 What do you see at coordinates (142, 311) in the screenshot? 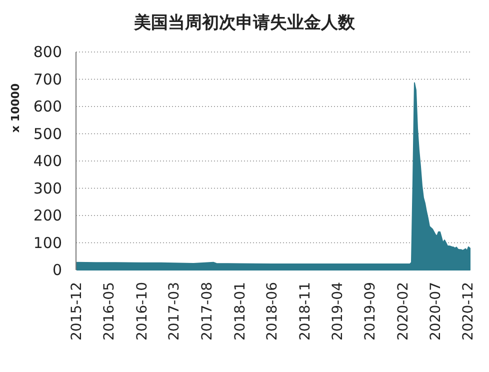
I see `x-tick-label: 2016-10` at bounding box center [142, 311].